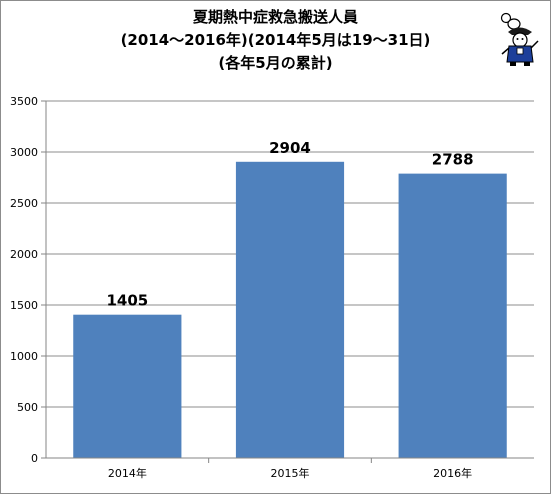 This screenshot has height=494, width=551. Describe the element at coordinates (275, 63) in the screenshot. I see `chart-title-line-3: (各年5月の累計)` at that location.